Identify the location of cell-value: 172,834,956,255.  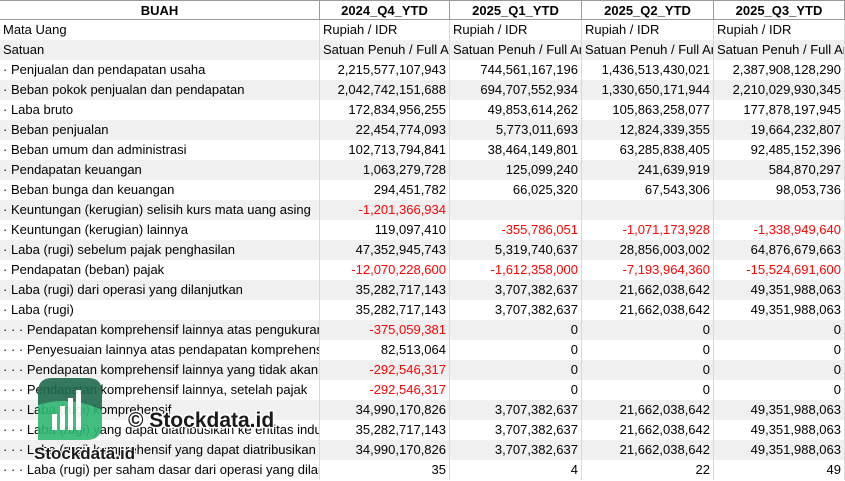
(385, 110).